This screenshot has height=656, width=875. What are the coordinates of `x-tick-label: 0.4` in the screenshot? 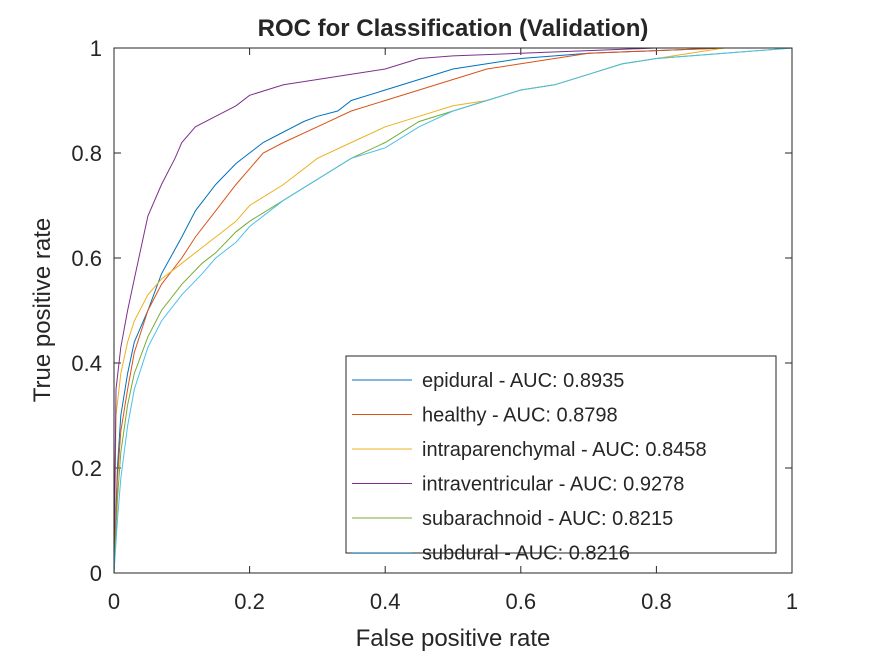 It's located at (385, 601).